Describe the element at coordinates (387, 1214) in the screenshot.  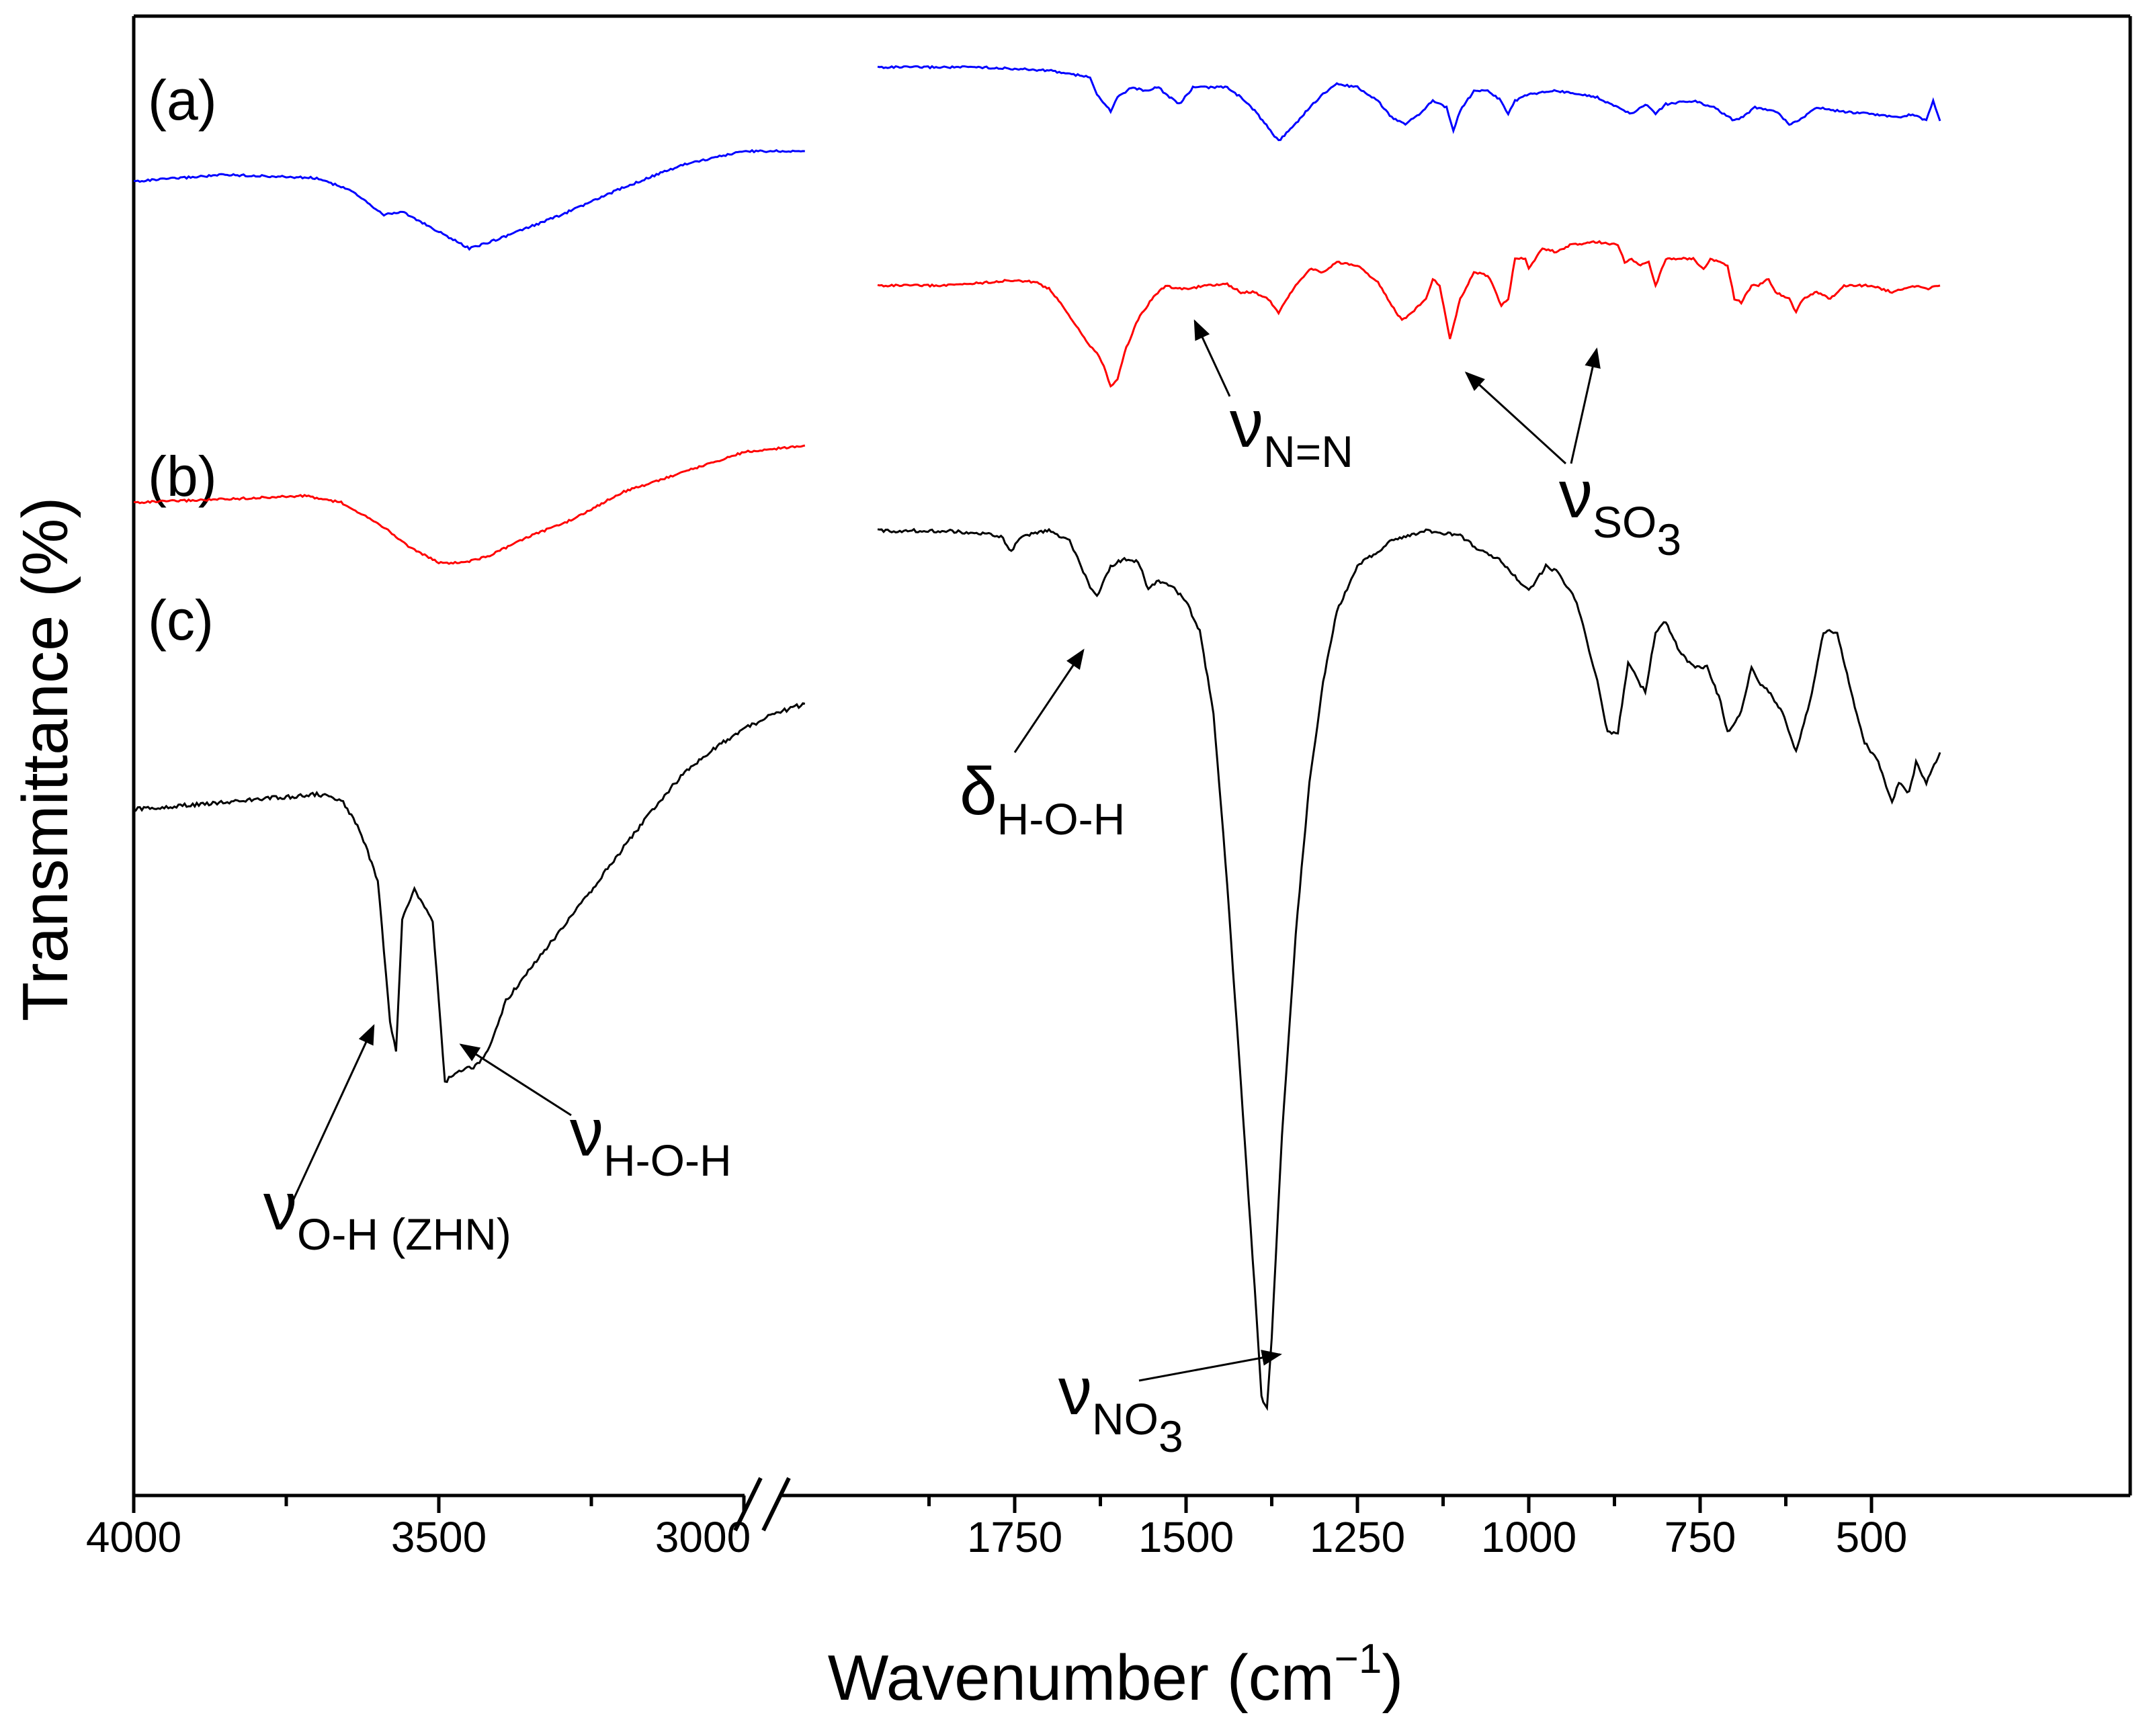
I see `annotation-oh-zhn: νO-H (ZHN)` at that location.